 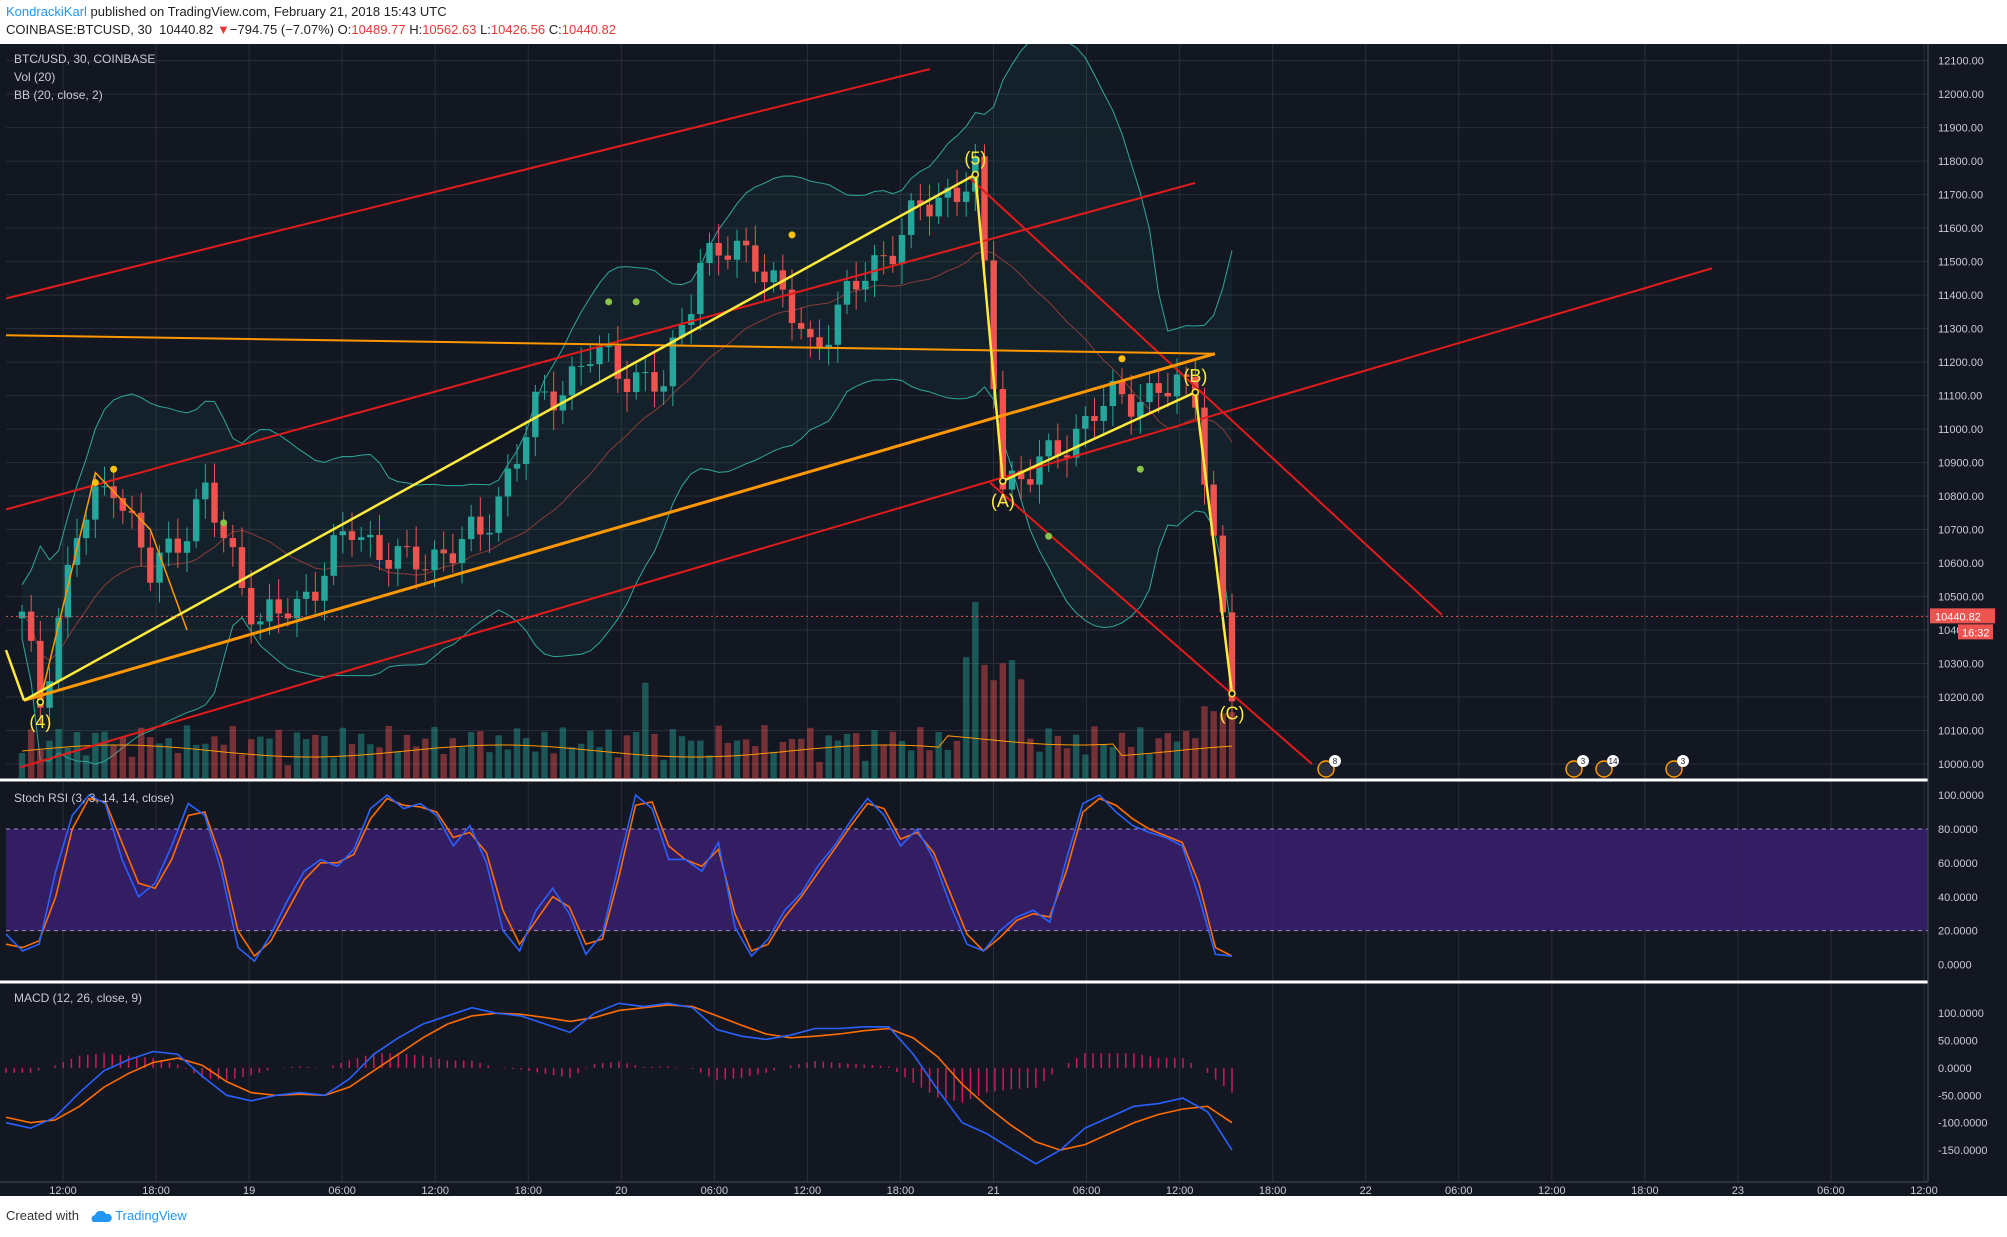 What do you see at coordinates (344, 29) in the screenshot?
I see `open-label: O:` at bounding box center [344, 29].